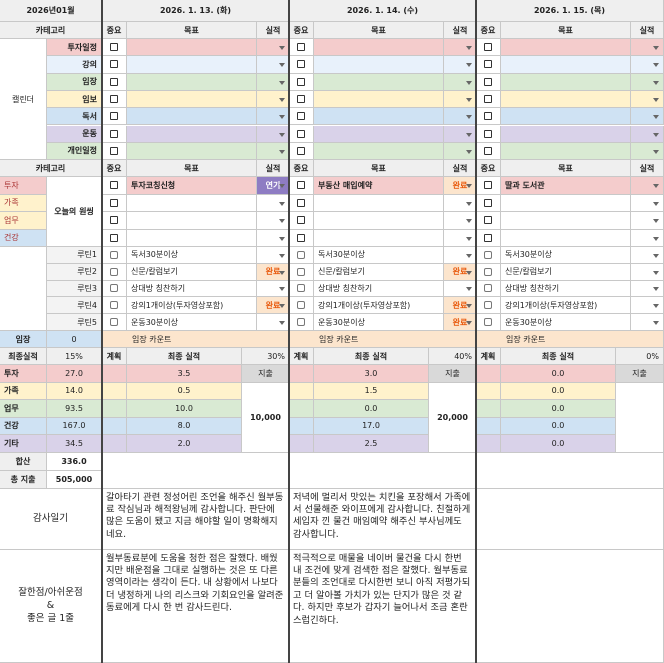 Image resolution: width=664 pixels, height=663 pixels. Describe the element at coordinates (379, 272) in the screenshot. I see `routine-cell: 신문/칼럼보기` at that location.